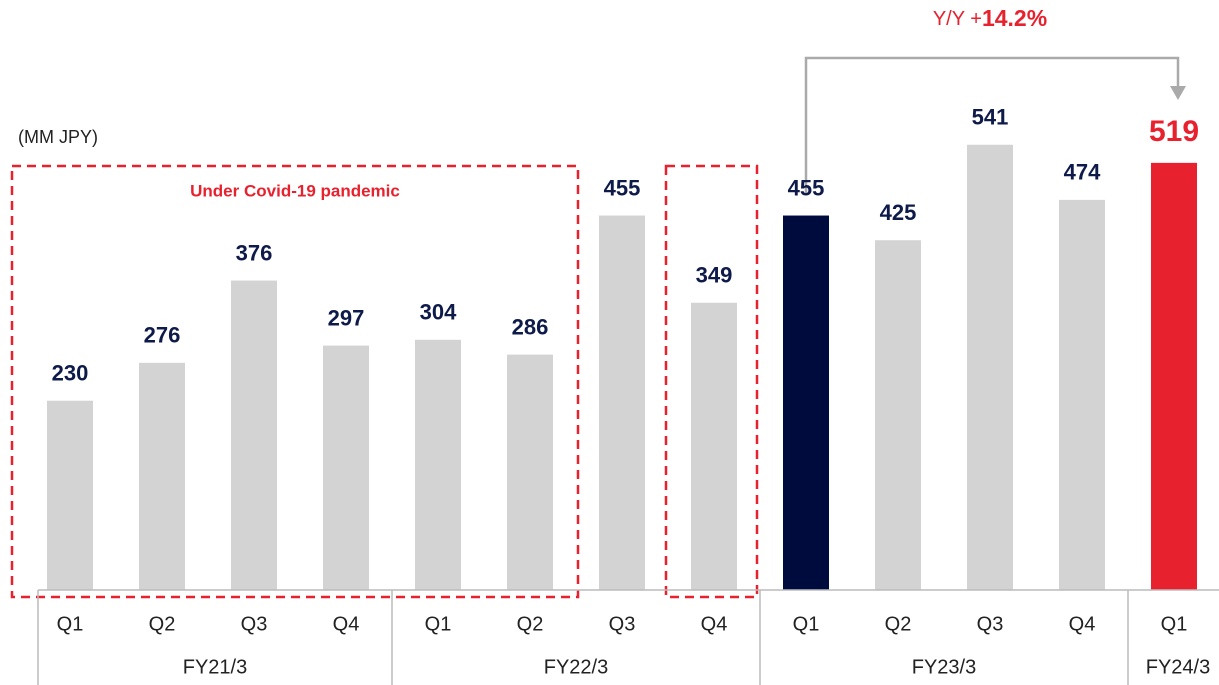 The image size is (1219, 685). What do you see at coordinates (70, 373) in the screenshot?
I see `value-label: 230` at bounding box center [70, 373].